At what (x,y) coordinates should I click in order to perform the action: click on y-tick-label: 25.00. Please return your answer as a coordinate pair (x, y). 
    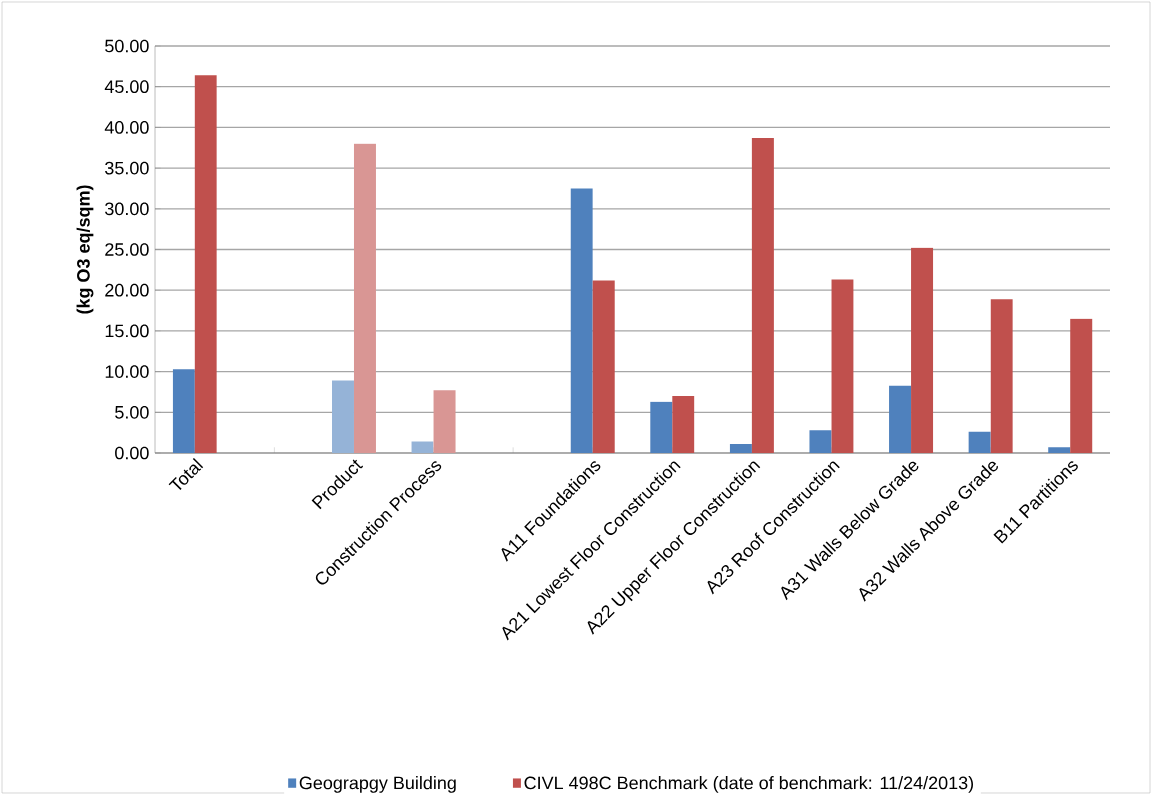
    Looking at the image, I should click on (127, 249).